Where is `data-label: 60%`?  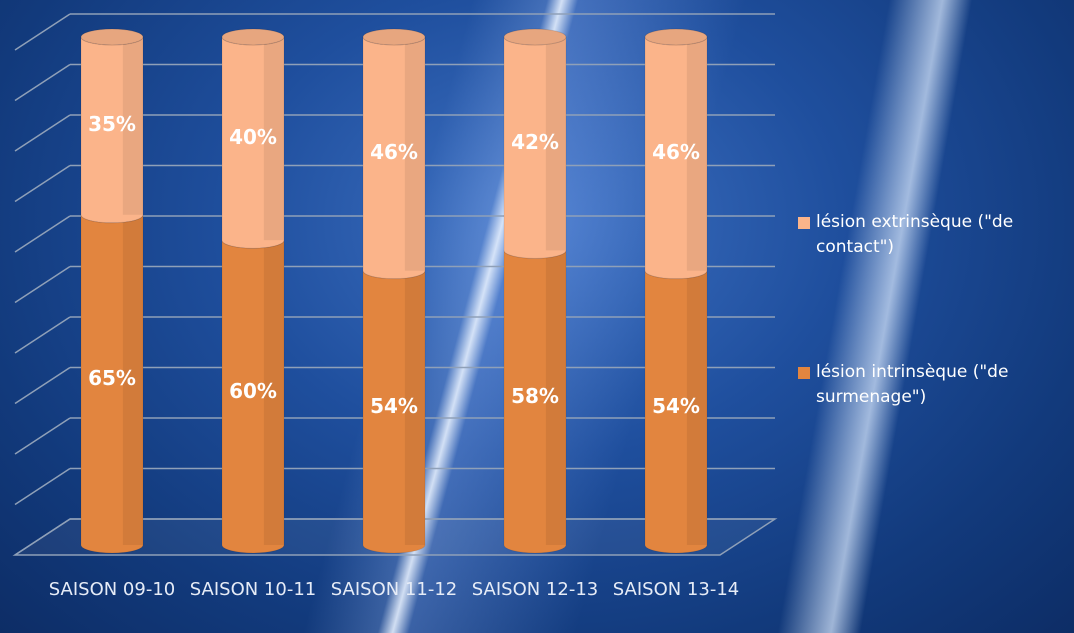
data-label: 60% is located at coordinates (253, 390).